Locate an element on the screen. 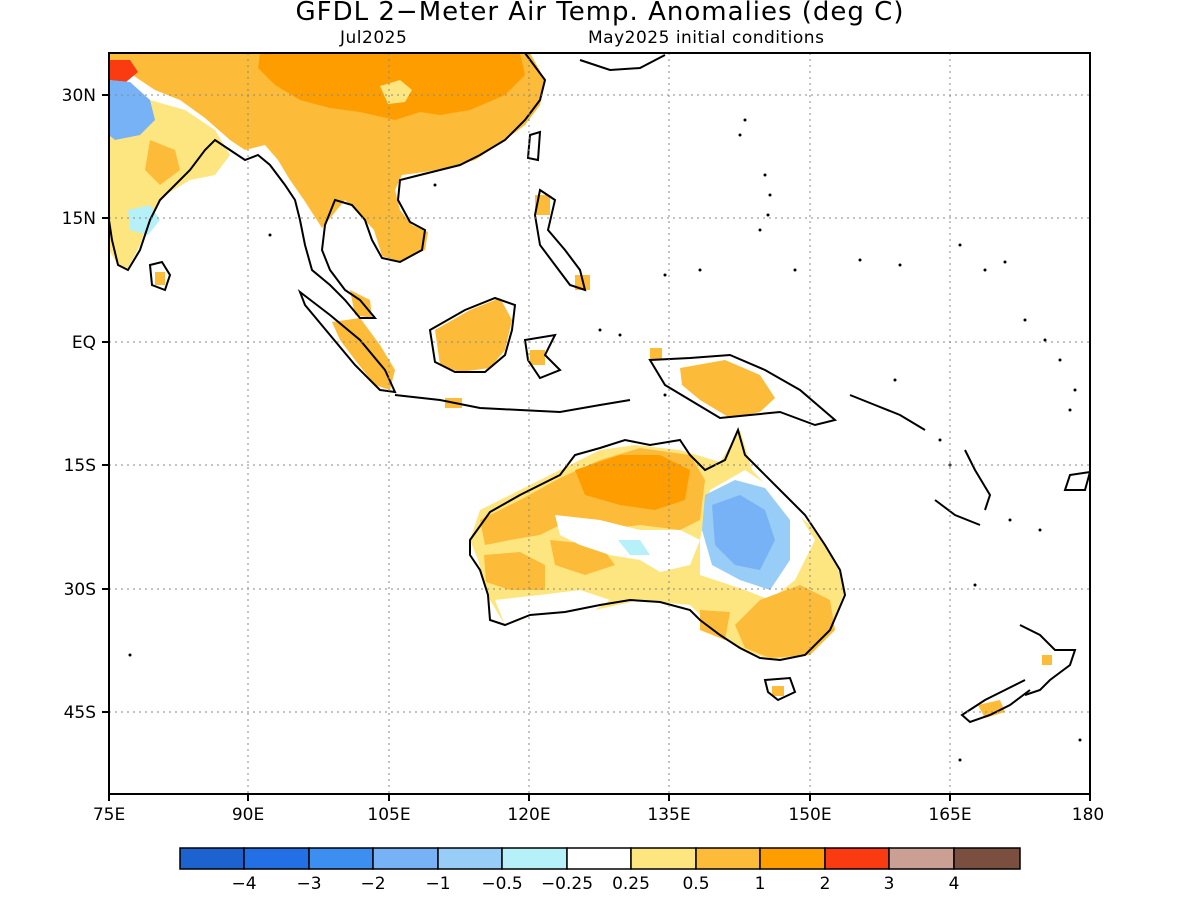  lon-label: 165E is located at coordinates (949, 815).